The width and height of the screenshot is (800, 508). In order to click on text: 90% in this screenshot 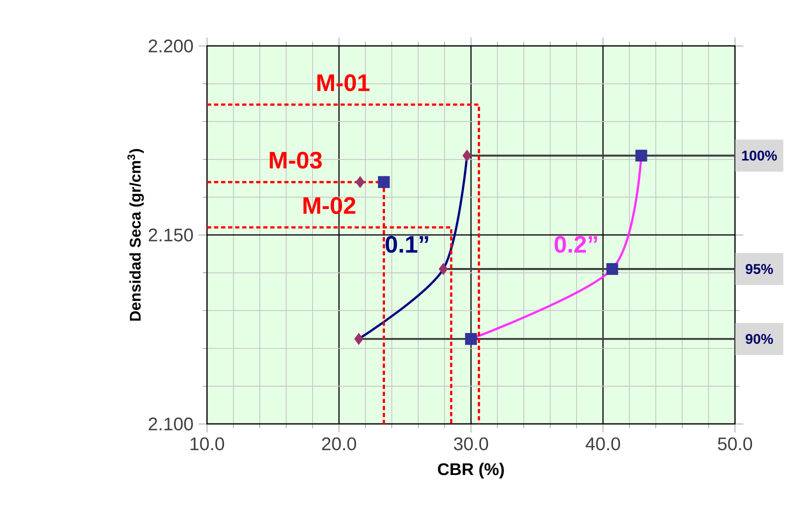, I will do `click(759, 339)`.